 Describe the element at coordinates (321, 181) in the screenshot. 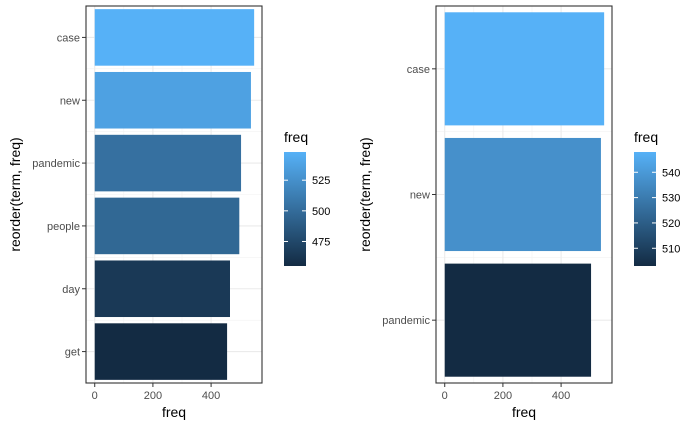

I see `legend-label: 525` at that location.